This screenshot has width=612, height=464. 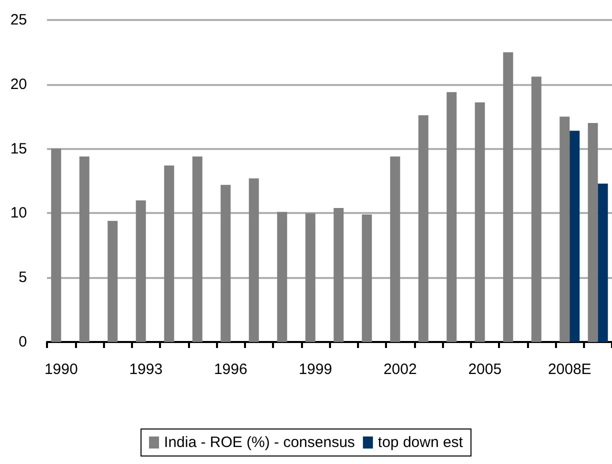 I want to click on x-tick-label: 1990, so click(x=61, y=369).